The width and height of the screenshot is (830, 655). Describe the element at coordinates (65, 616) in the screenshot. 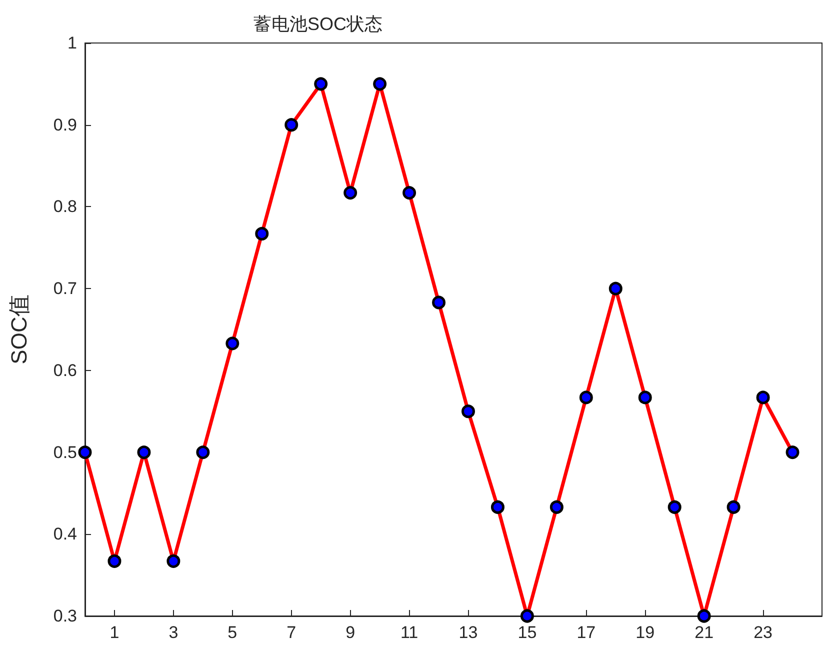

I see `y-tick-label: 0.3` at that location.